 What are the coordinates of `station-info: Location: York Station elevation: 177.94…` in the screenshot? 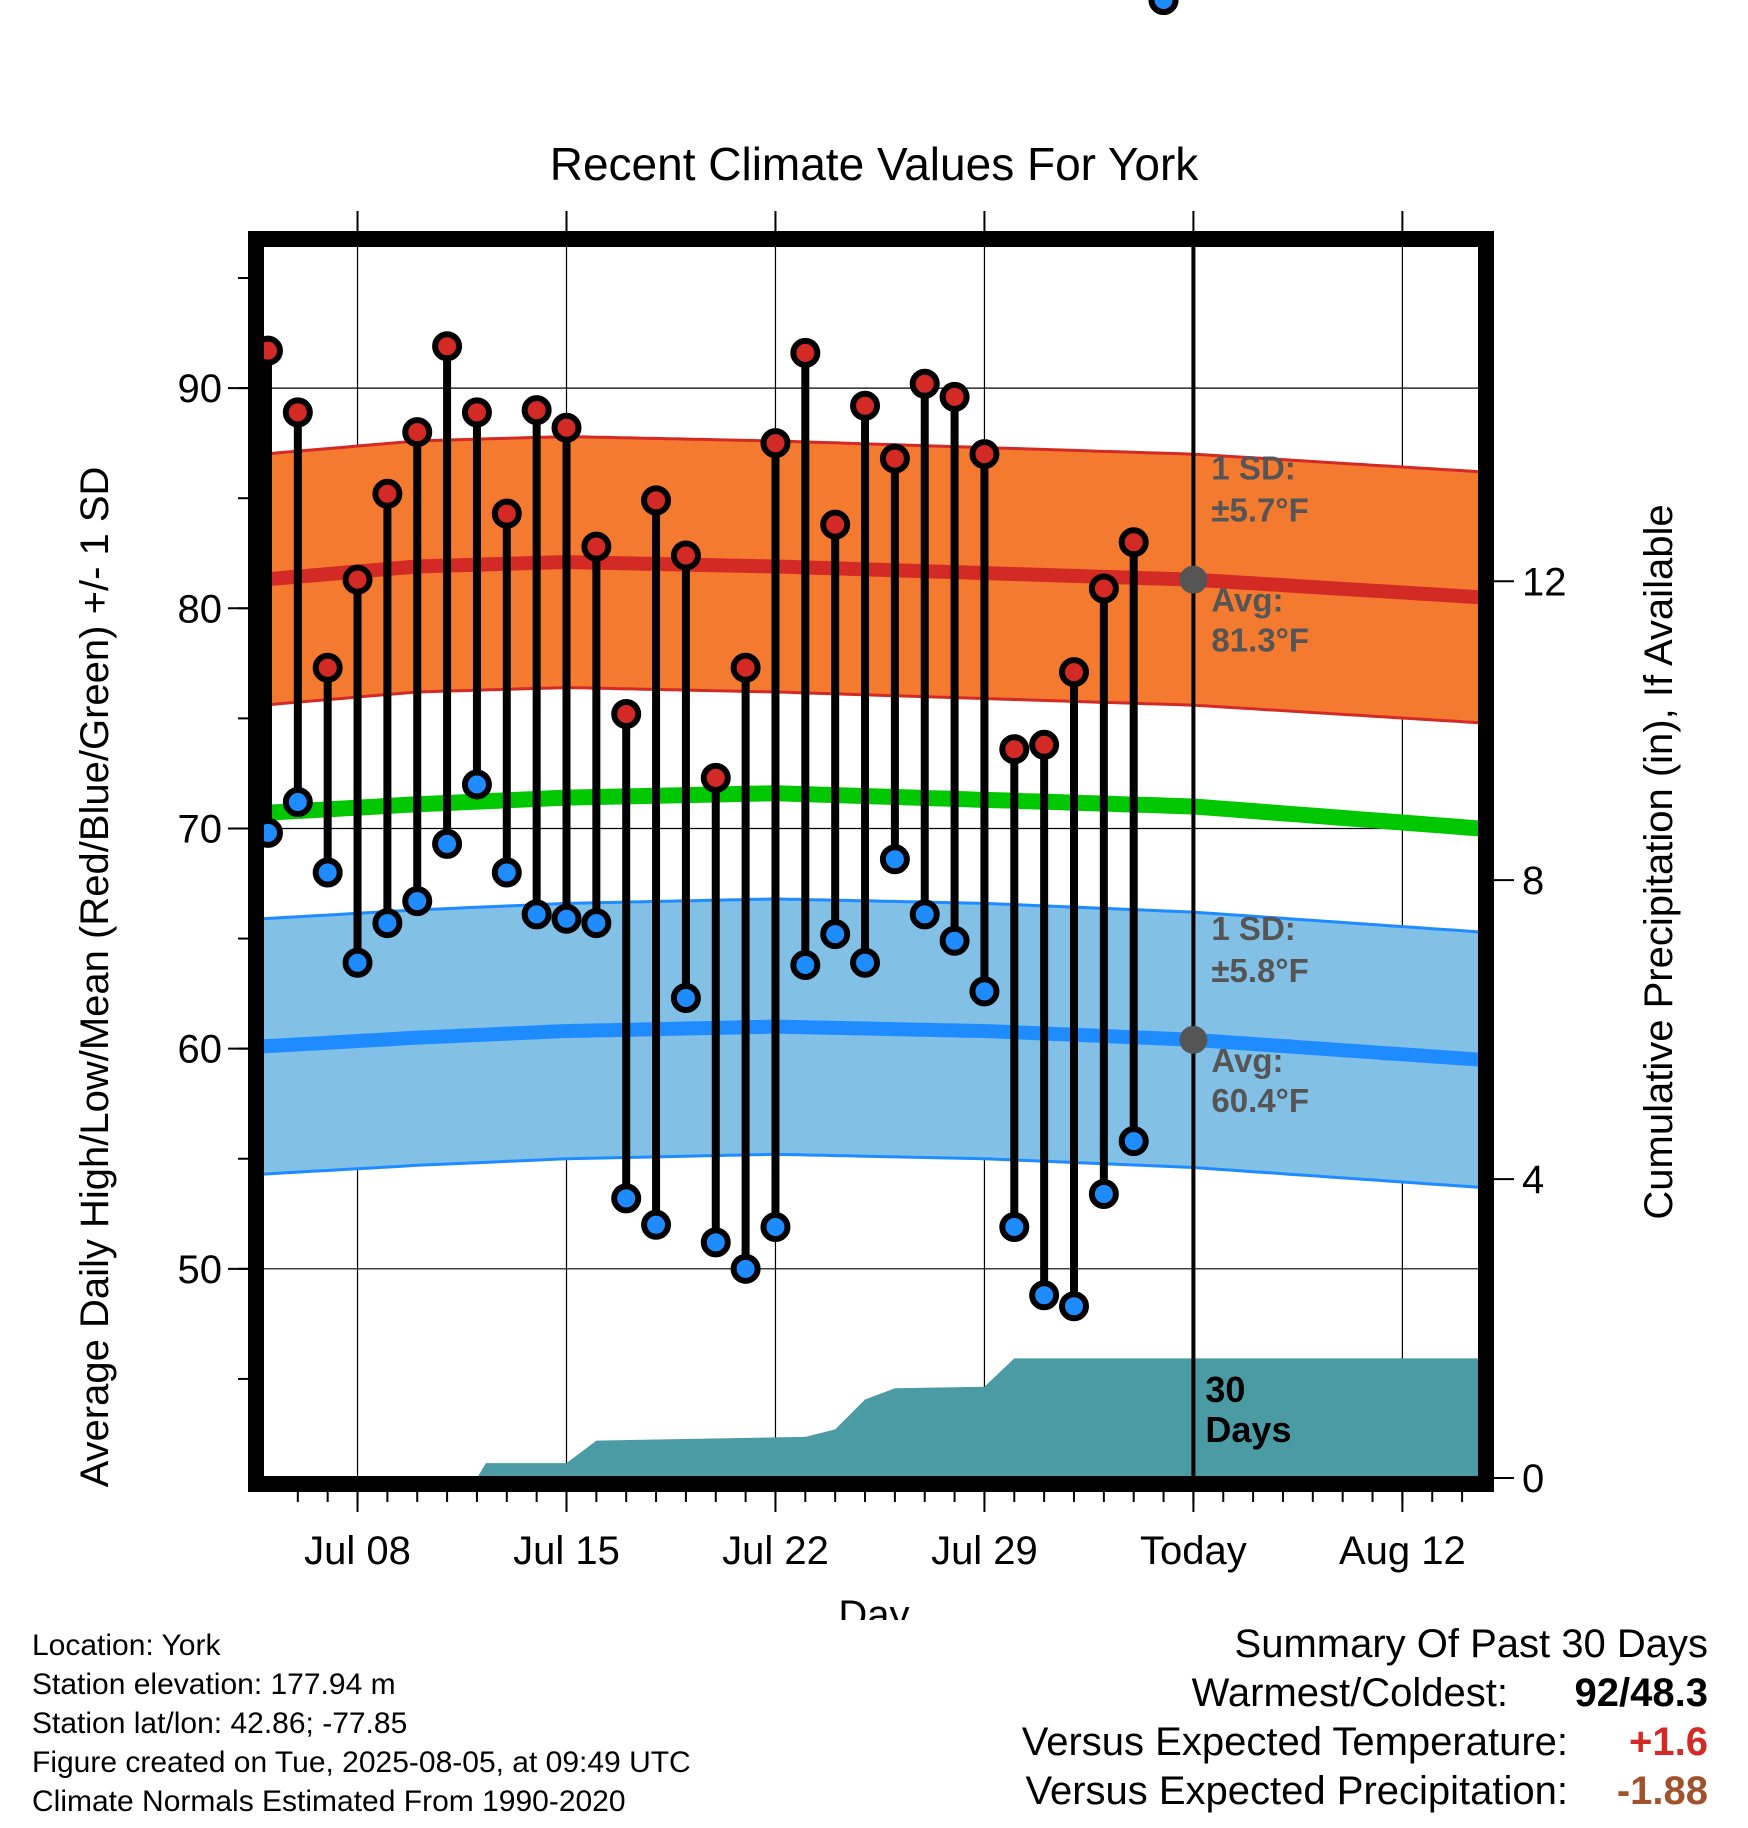 It's located at (361, 1723).